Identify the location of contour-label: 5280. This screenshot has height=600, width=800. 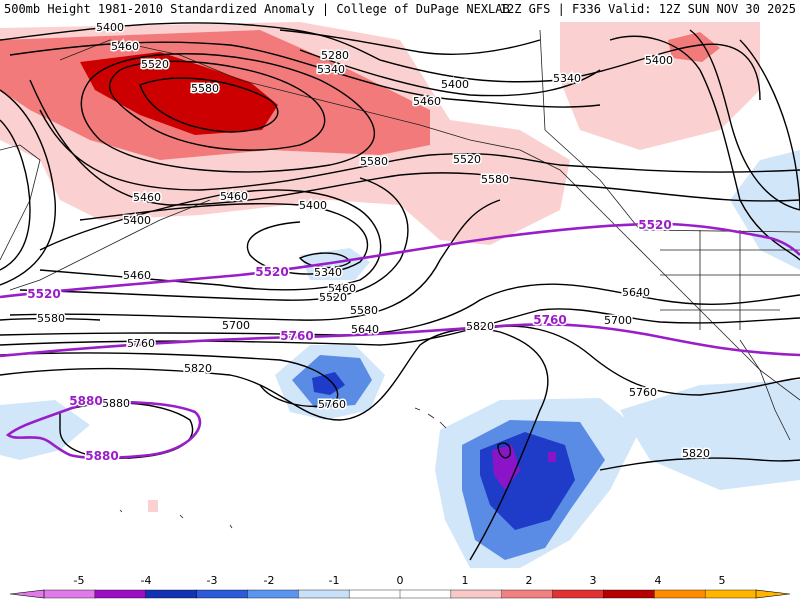
(335, 55).